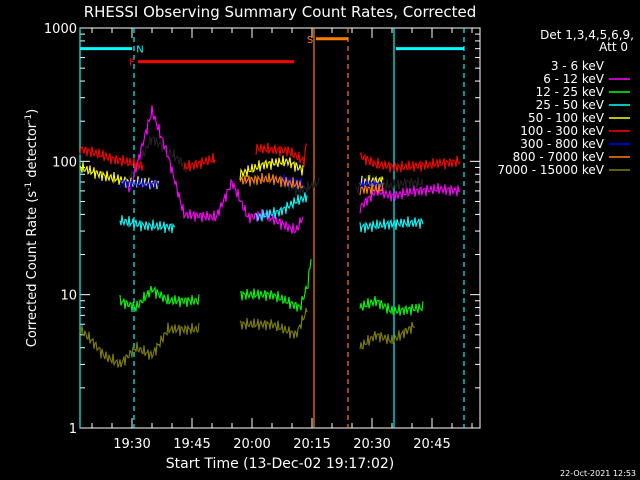  What do you see at coordinates (613, 47) in the screenshot?
I see `legend-header-attenuator: Att 0` at bounding box center [613, 47].